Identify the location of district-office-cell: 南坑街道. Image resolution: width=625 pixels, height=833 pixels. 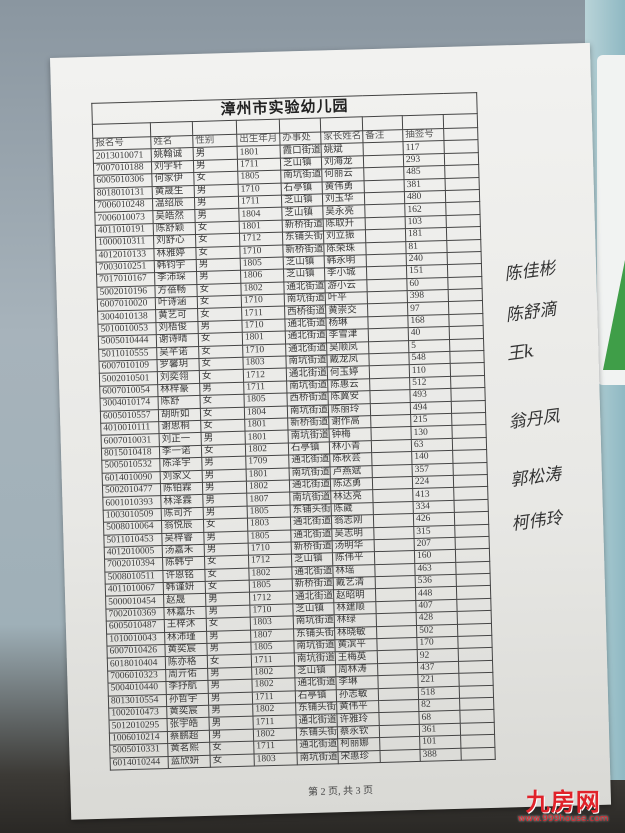
(308, 411).